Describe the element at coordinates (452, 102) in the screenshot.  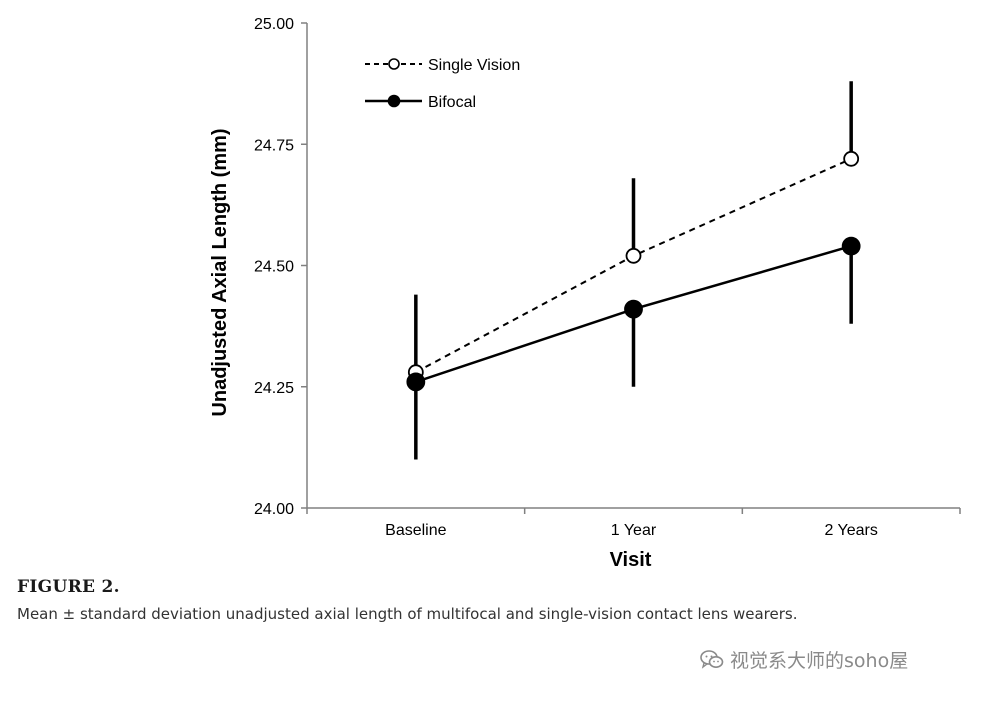
I see `legend-label-bifocal: Bifocal` at that location.